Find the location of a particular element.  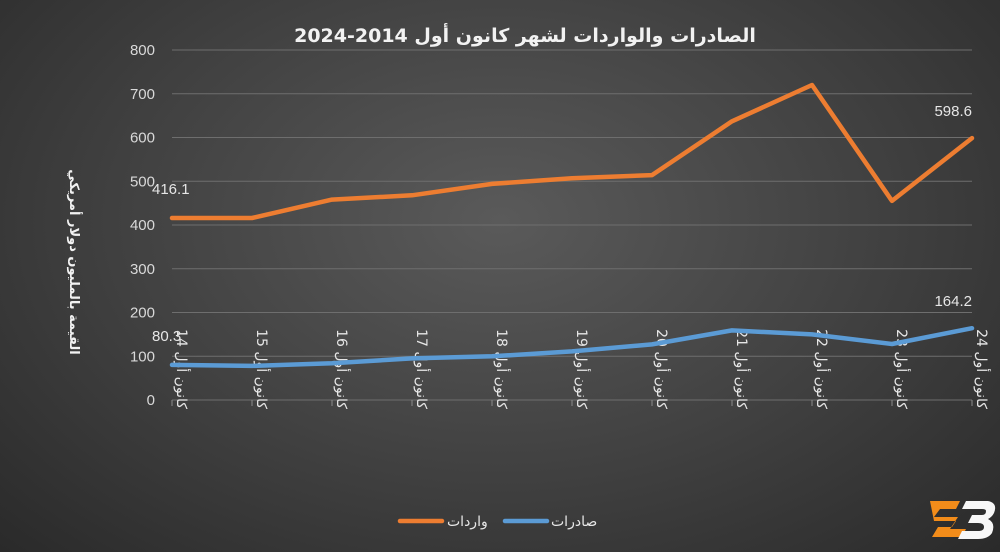

y-tick-label: 200 is located at coordinates (142, 313).